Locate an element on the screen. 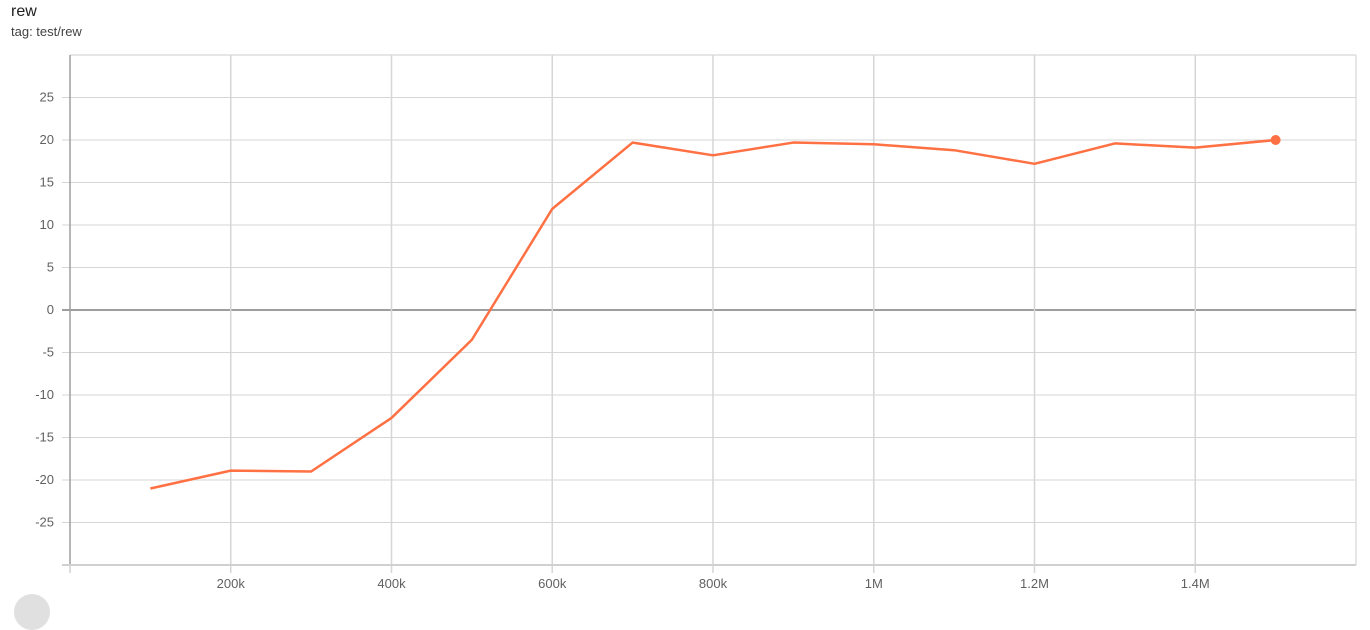 The image size is (1370, 630). x-tick-label: 600k is located at coordinates (552, 583).